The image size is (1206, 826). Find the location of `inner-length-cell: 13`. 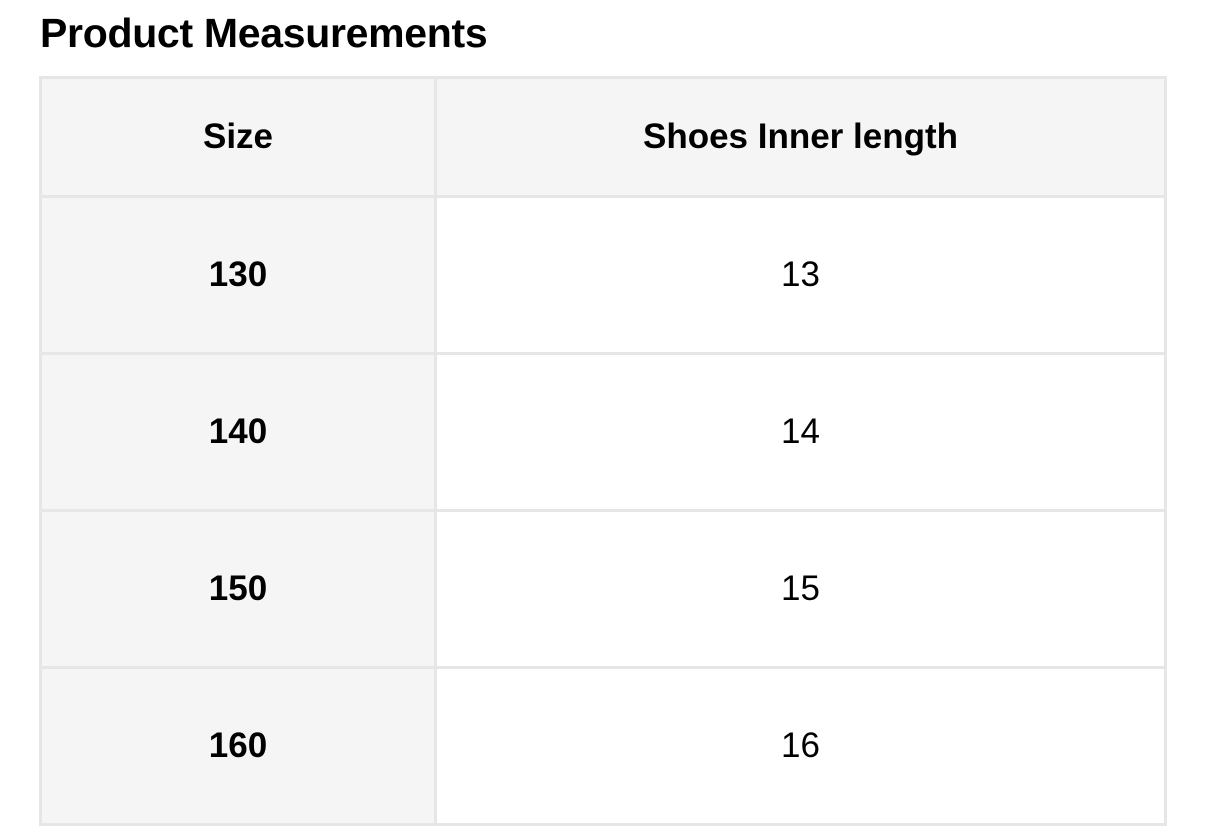

inner-length-cell: 13 is located at coordinates (800, 275).